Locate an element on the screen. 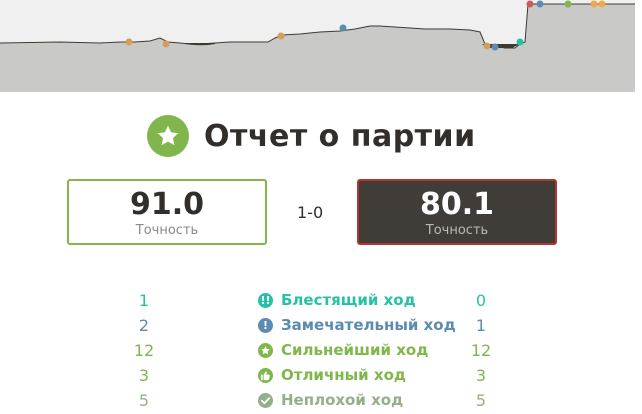  excellent-thumbs-up-icon is located at coordinates (265, 375).